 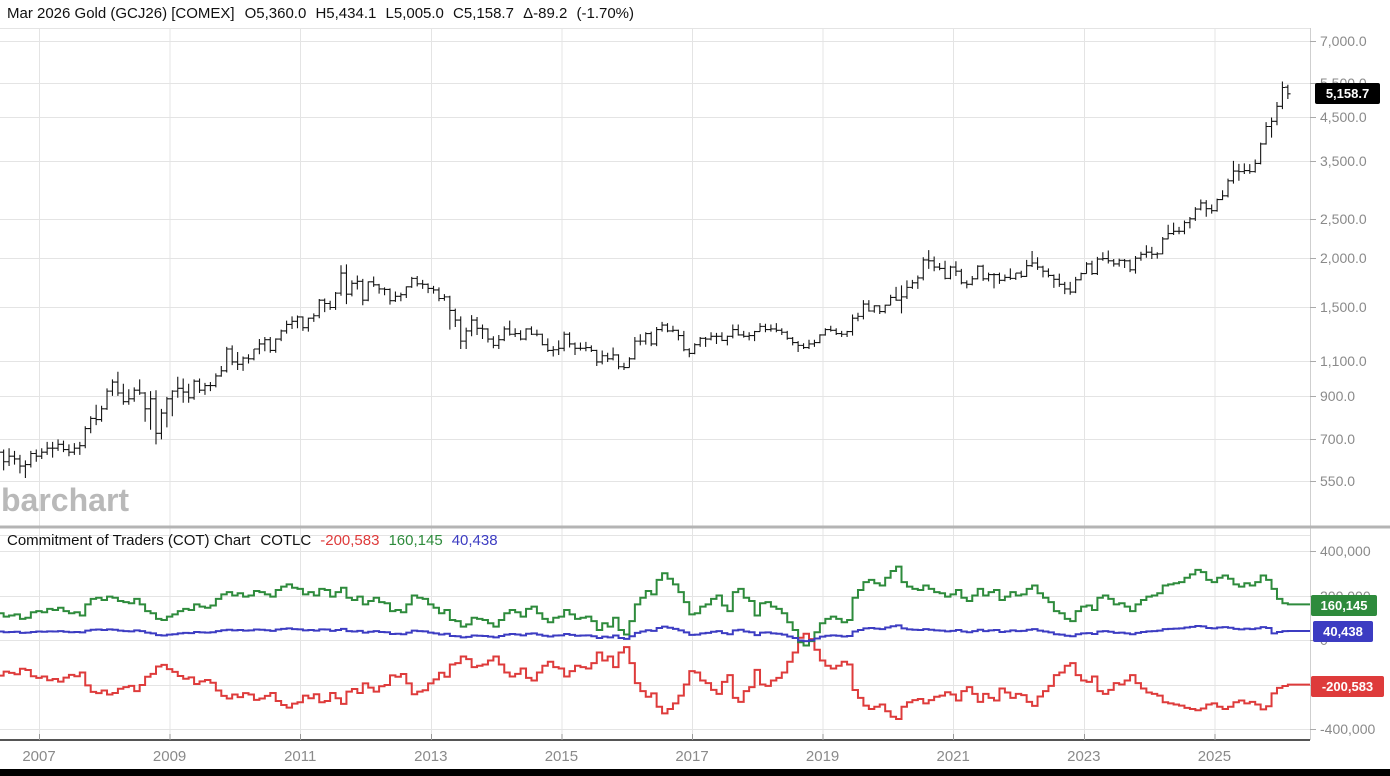 I want to click on svg-text: 700.0, so click(x=1337, y=439).